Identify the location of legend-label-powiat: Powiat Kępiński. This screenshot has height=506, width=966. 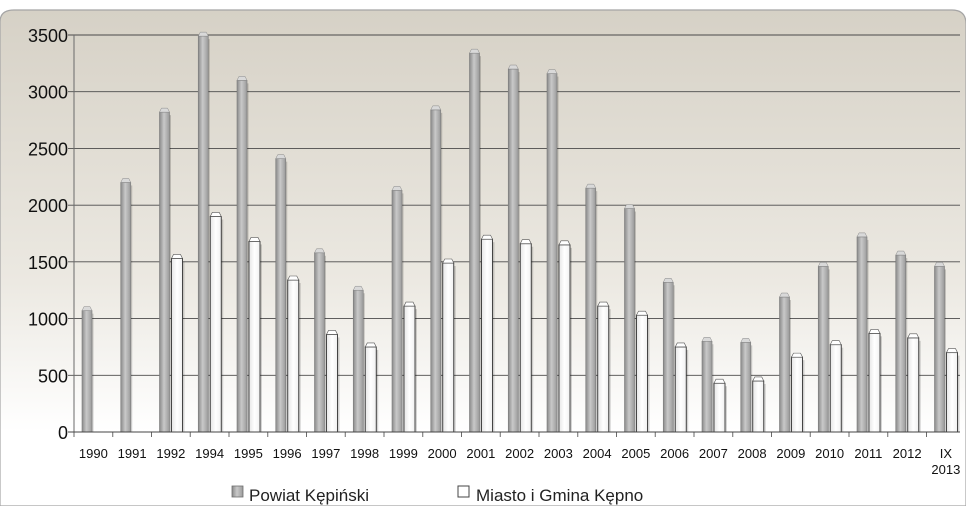
(309, 495).